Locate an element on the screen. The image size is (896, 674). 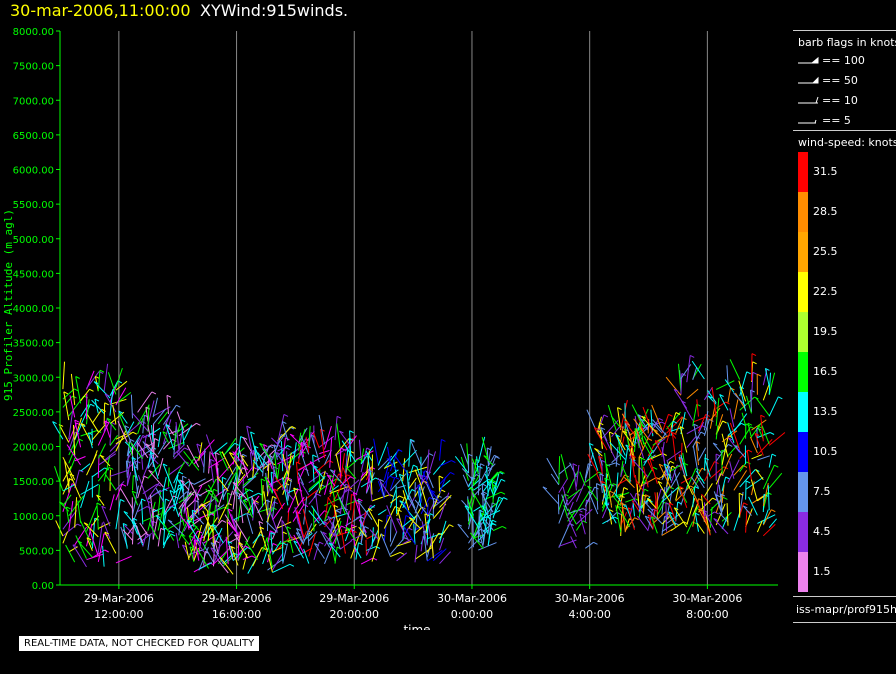
quality-warning-label: REAL-TIME DATA, NOT CHECKED FOR QUALITY is located at coordinates (139, 643).